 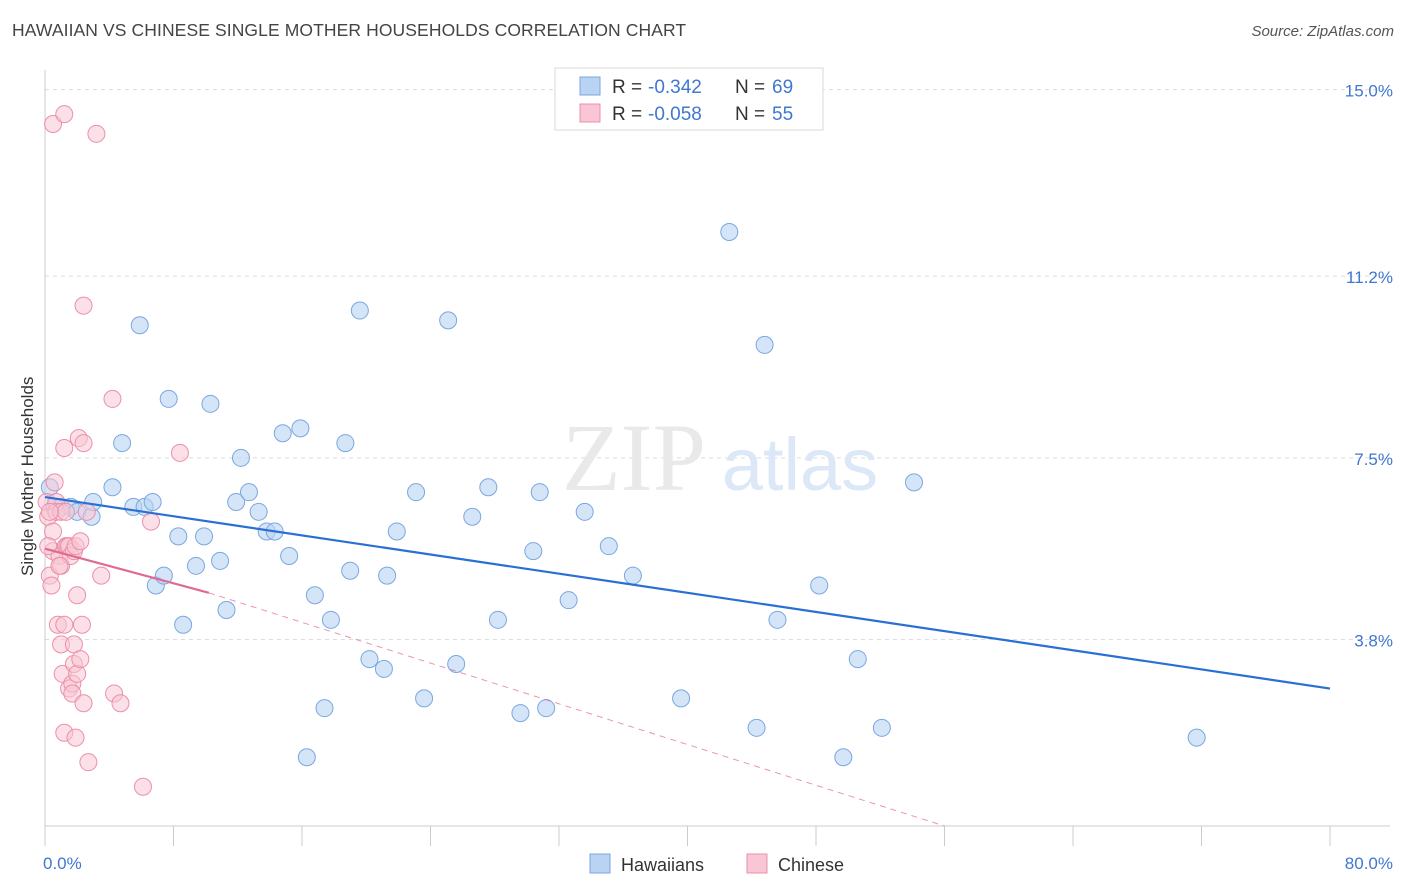 I want to click on chinese-n-value: 55, so click(x=782, y=114).